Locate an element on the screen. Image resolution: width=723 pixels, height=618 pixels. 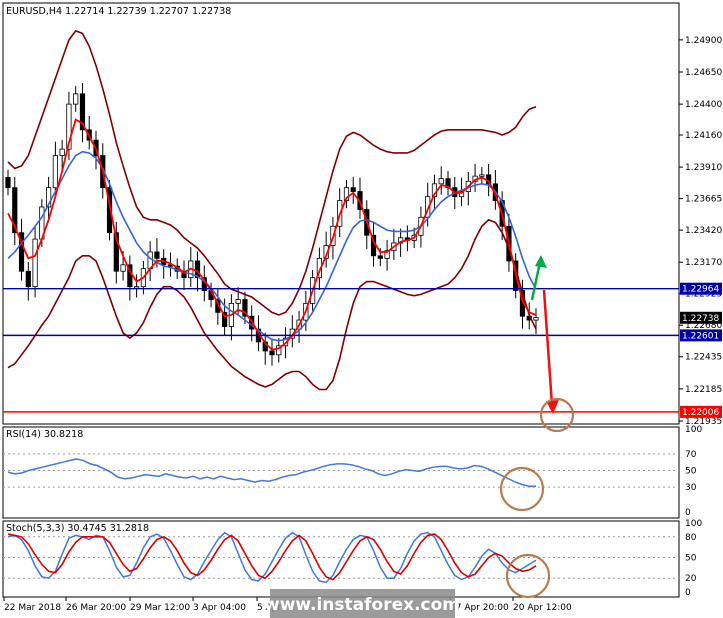
watermark-box is located at coordinates (362, 603).